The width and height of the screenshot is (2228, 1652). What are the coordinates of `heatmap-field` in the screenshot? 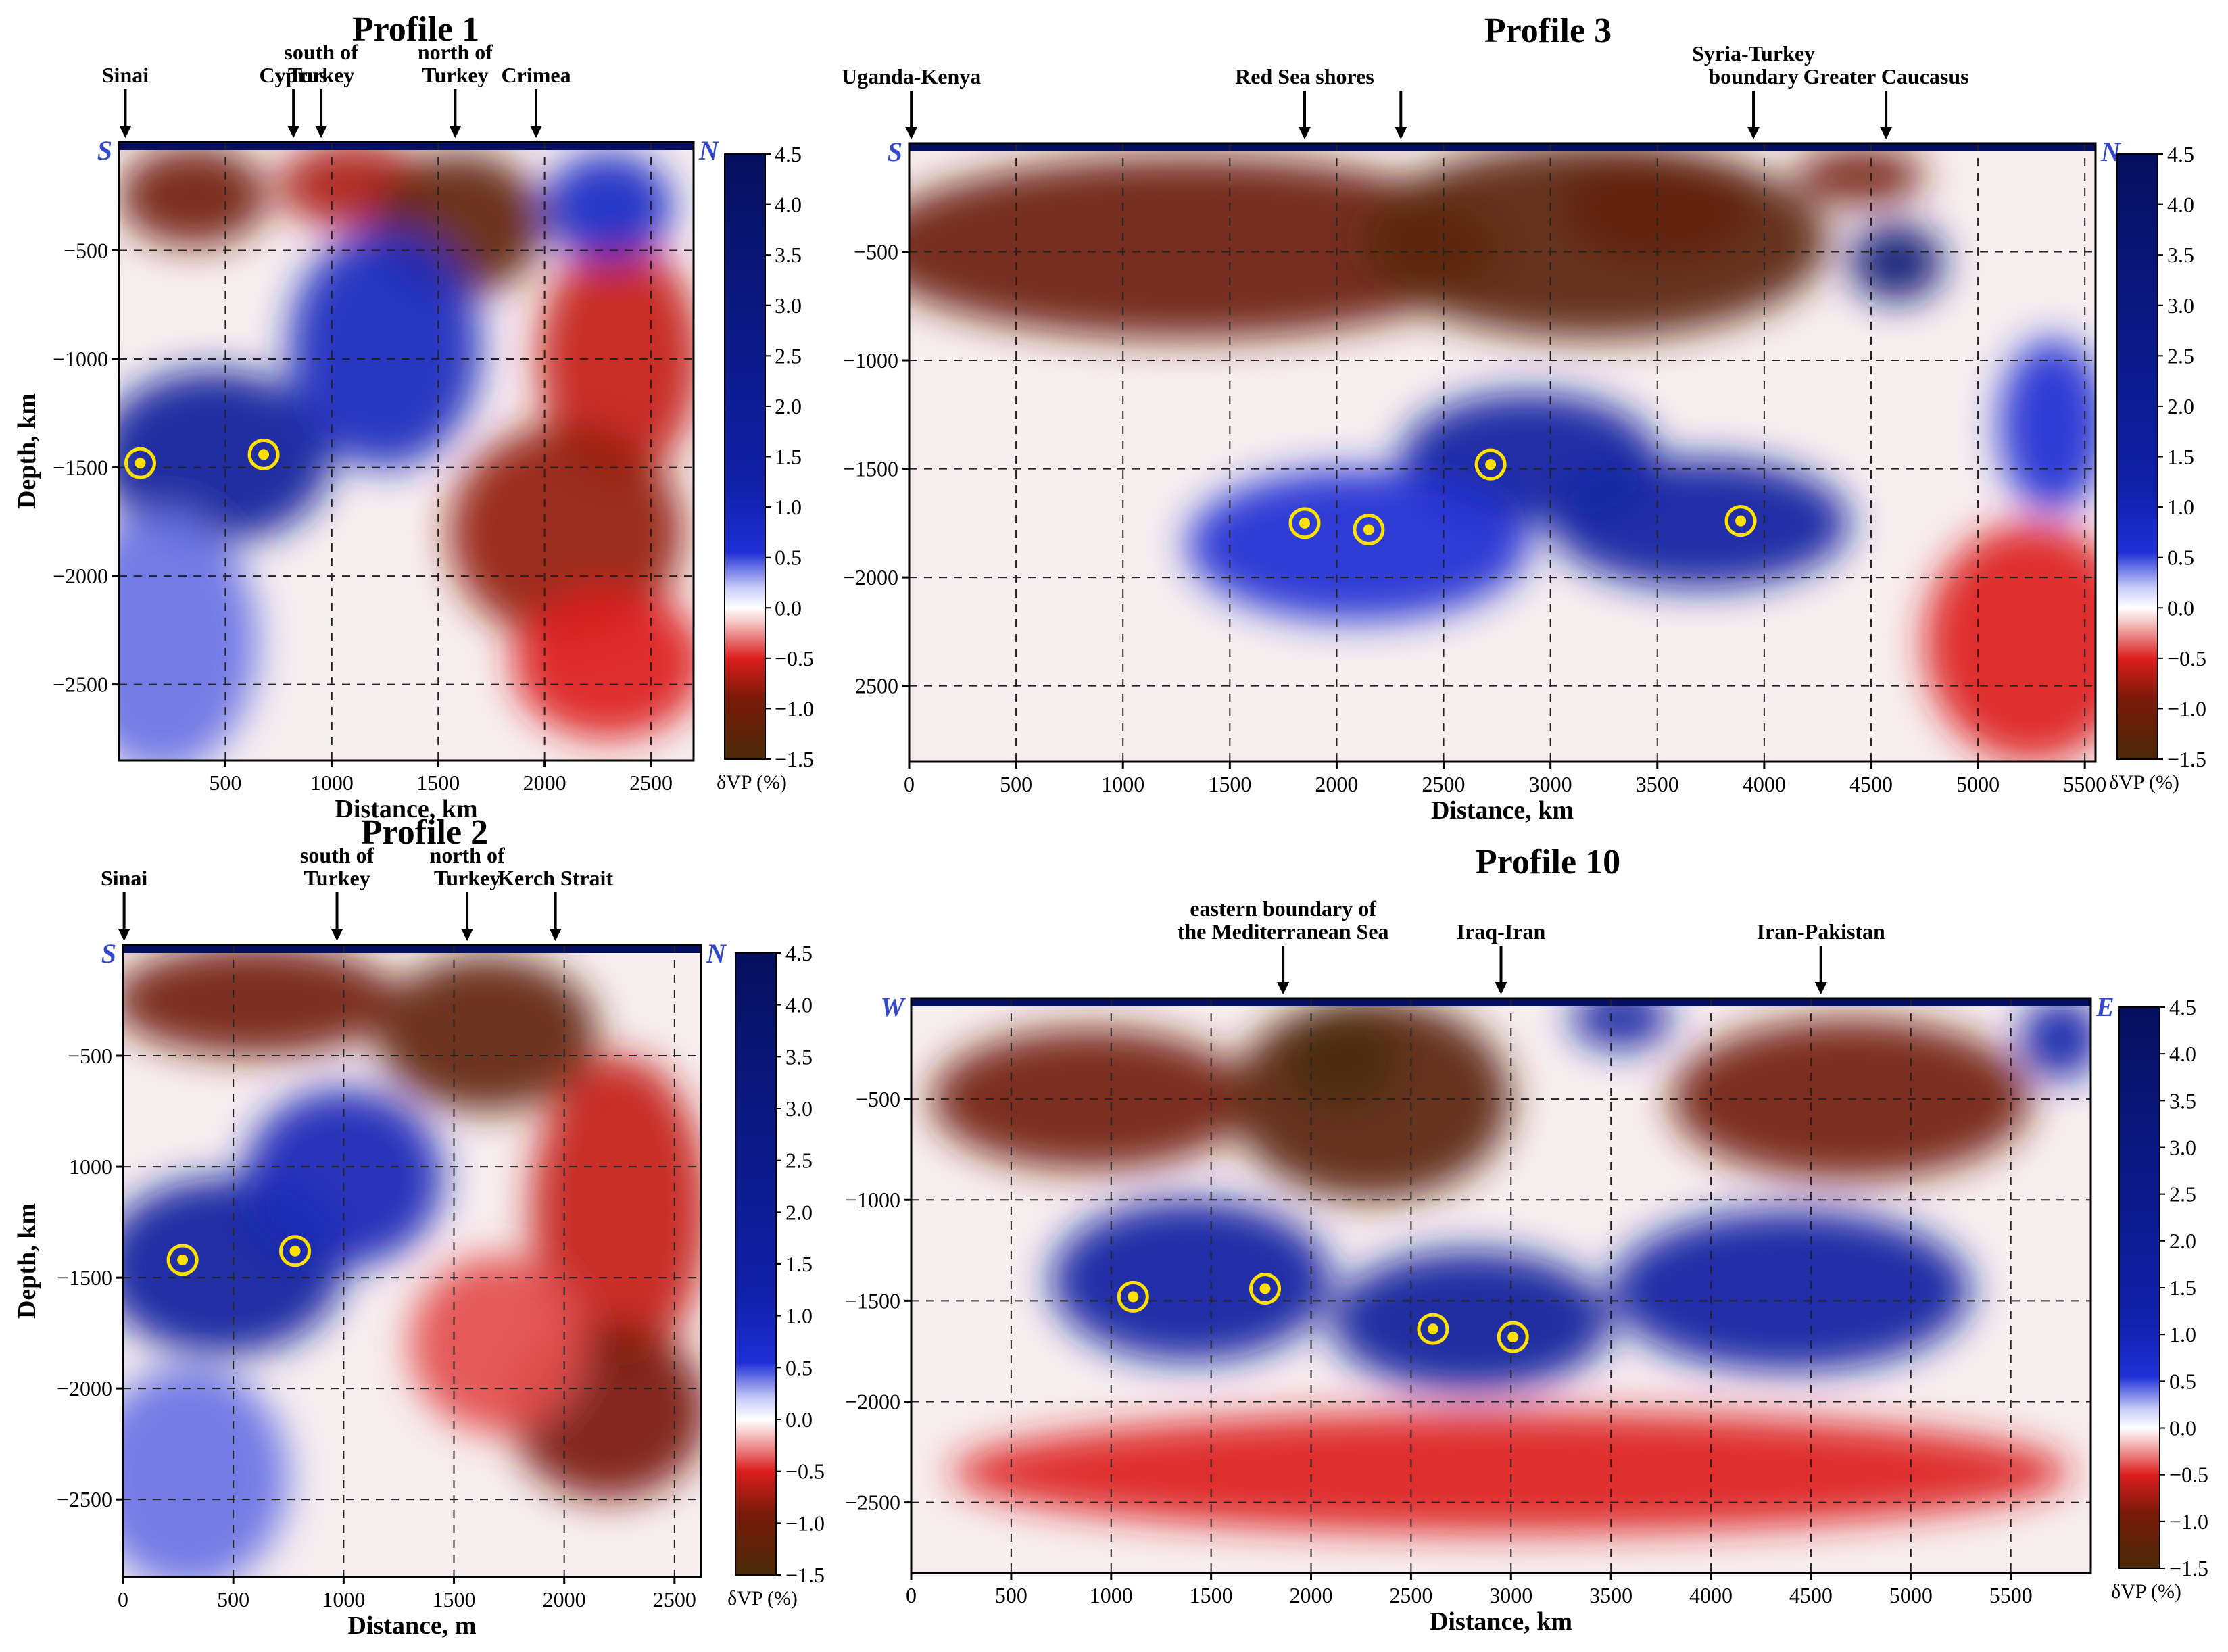 It's located at (412, 1261).